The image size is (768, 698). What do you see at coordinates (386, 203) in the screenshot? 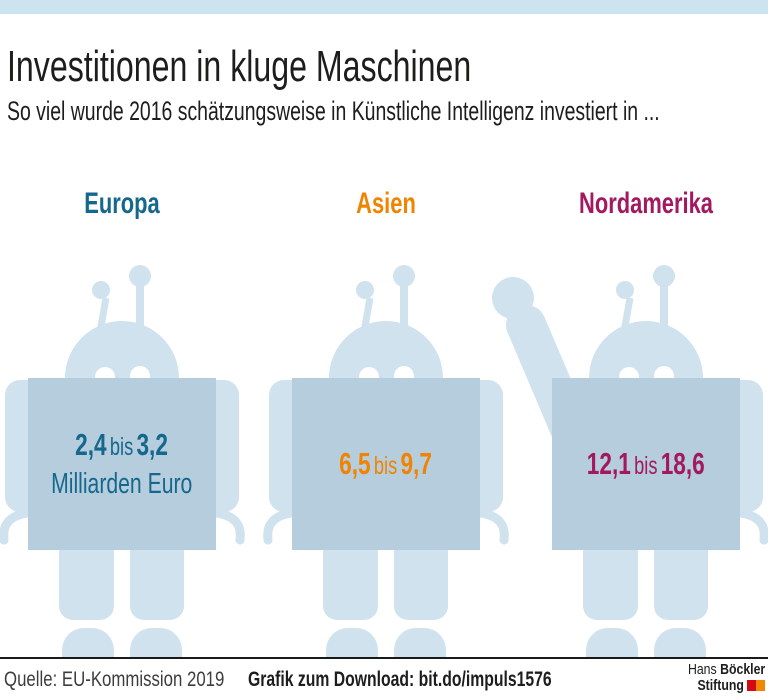
I see `region-label-asien: Asien` at bounding box center [386, 203].